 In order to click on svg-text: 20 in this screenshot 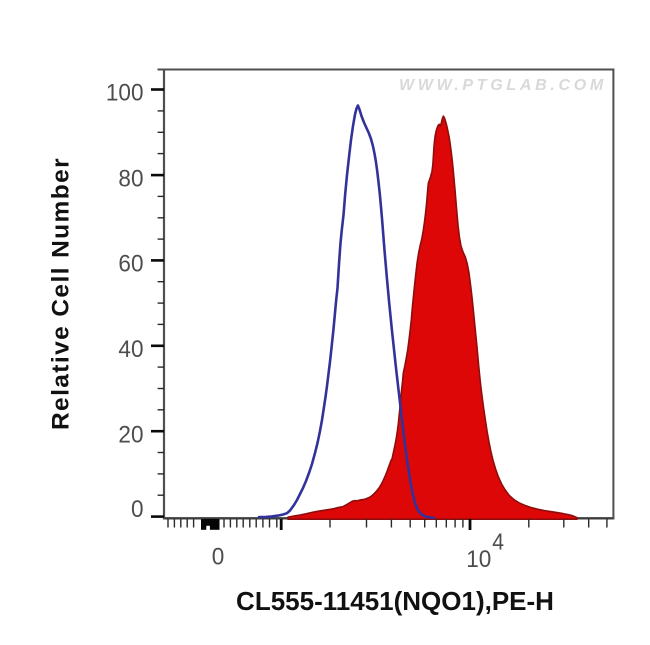, I will do `click(130, 434)`.